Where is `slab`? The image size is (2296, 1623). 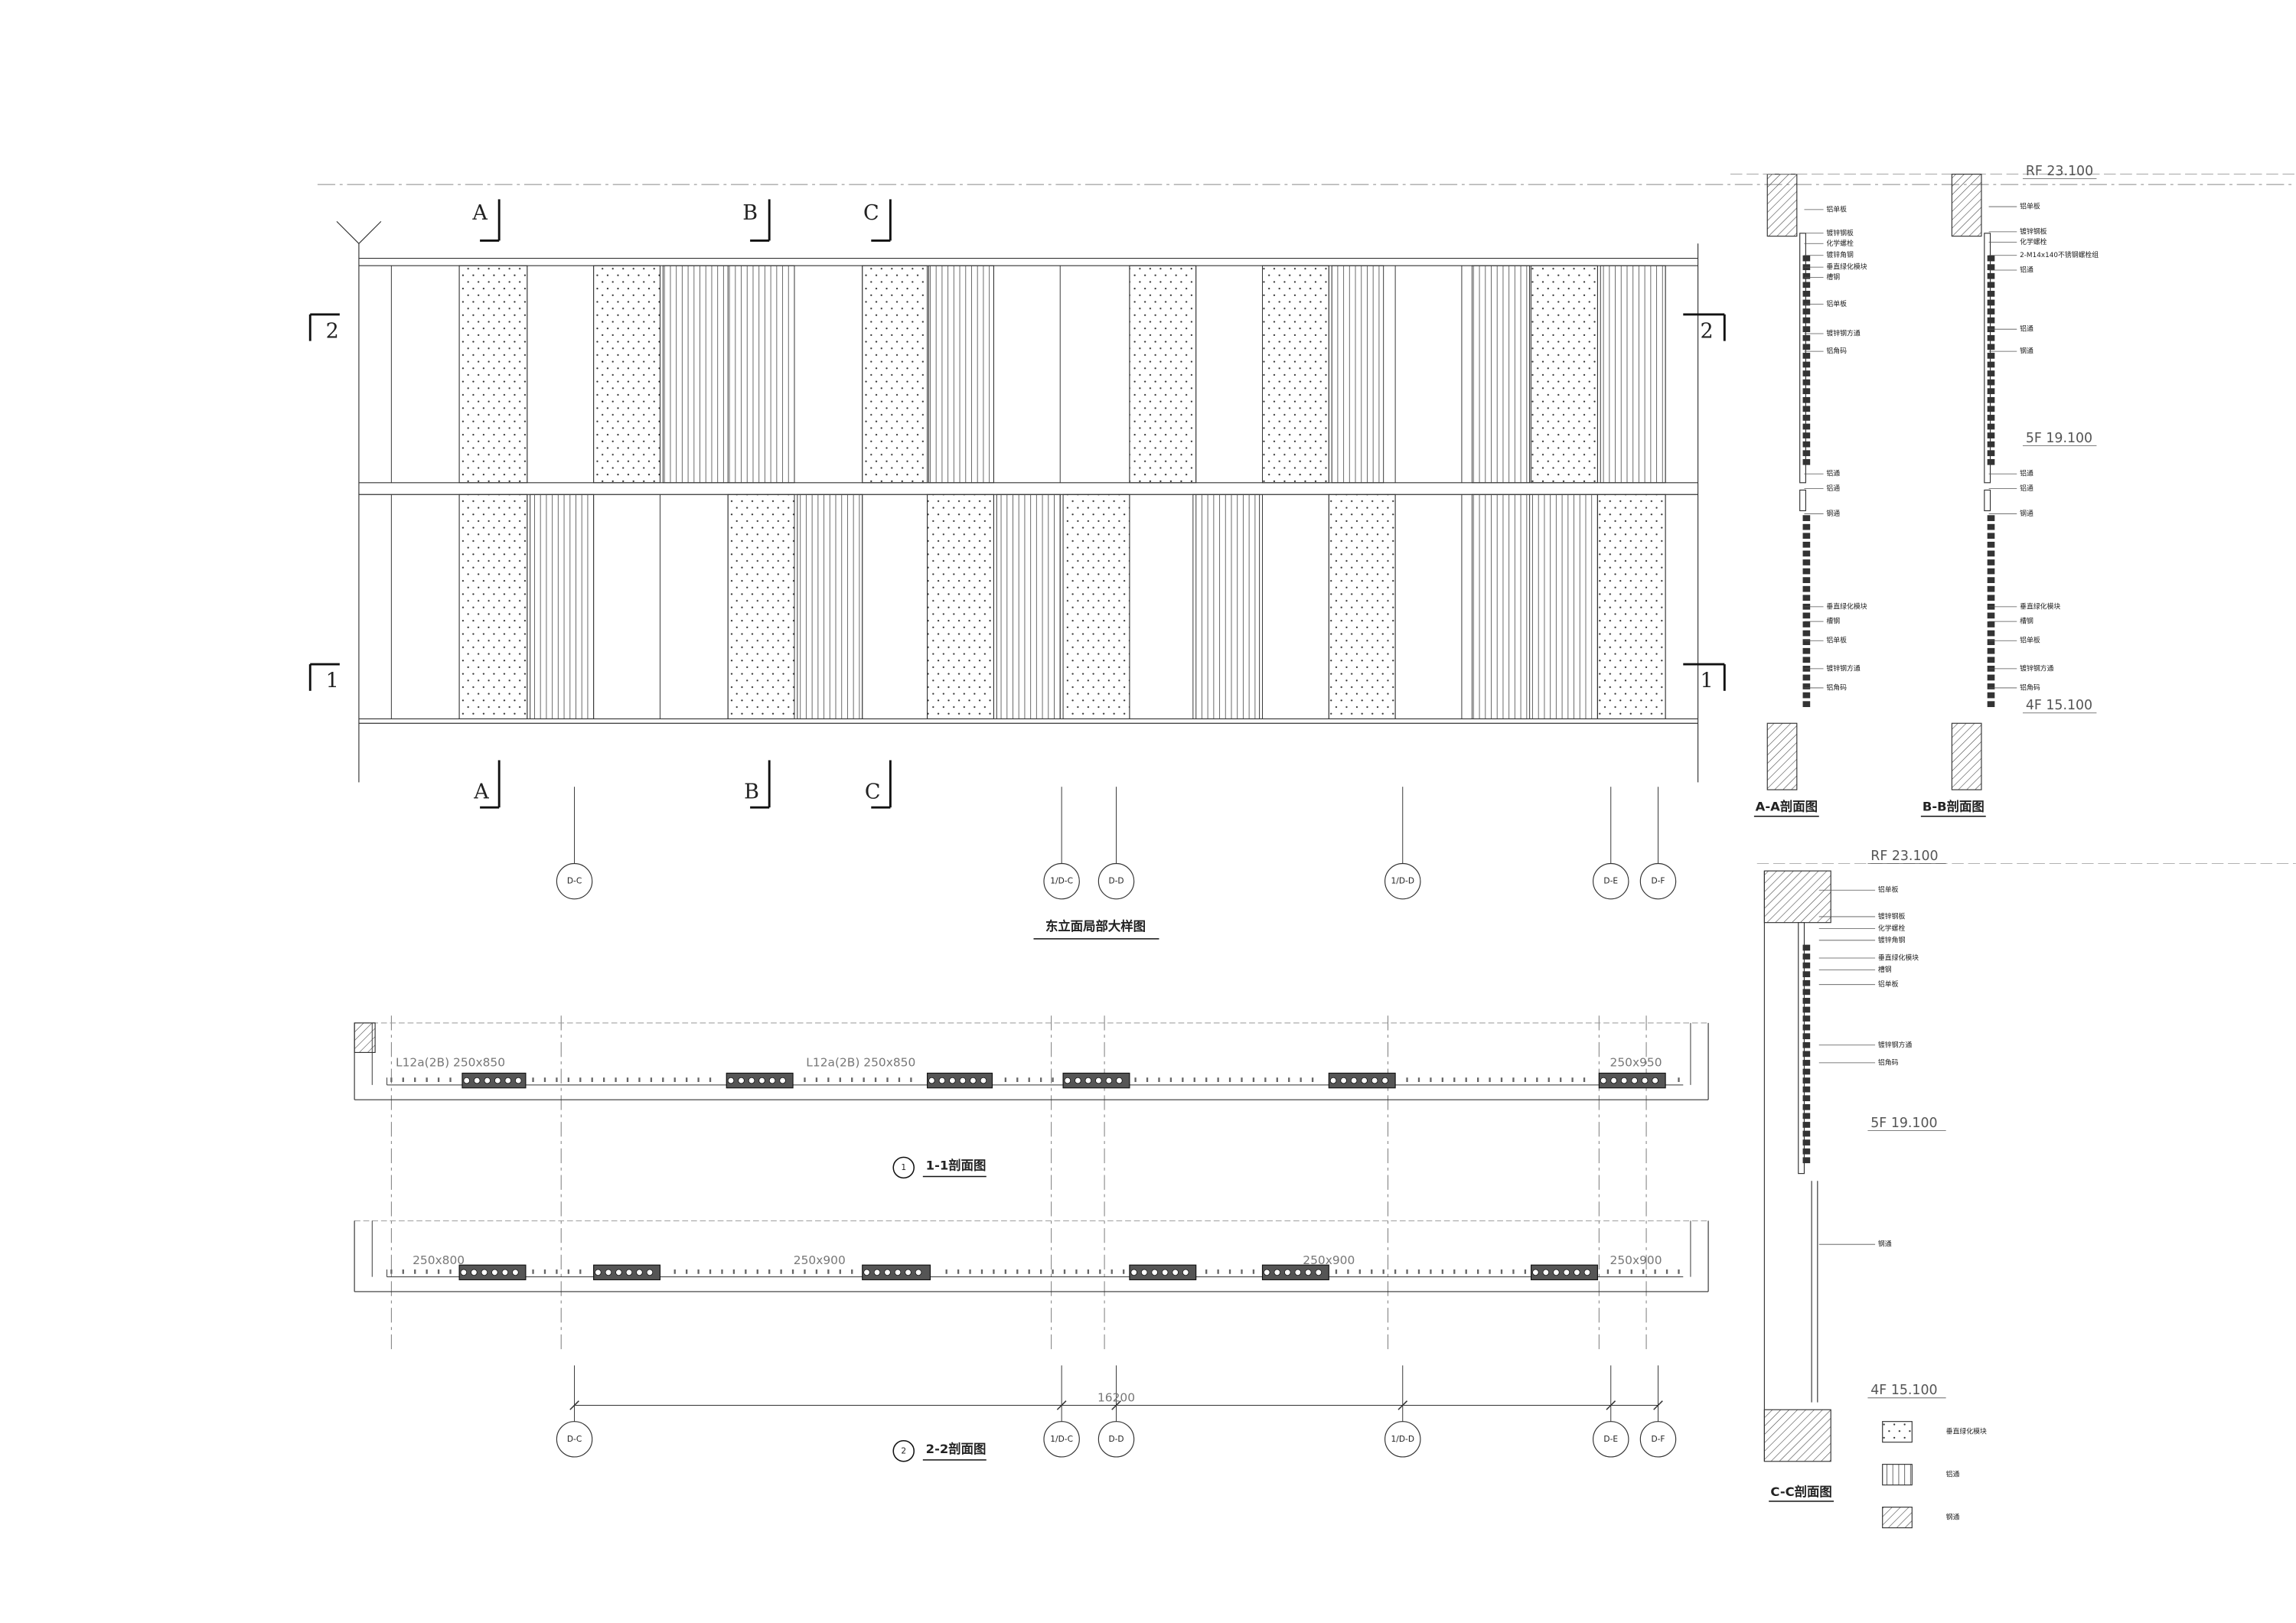
slab is located at coordinates (1782, 205).